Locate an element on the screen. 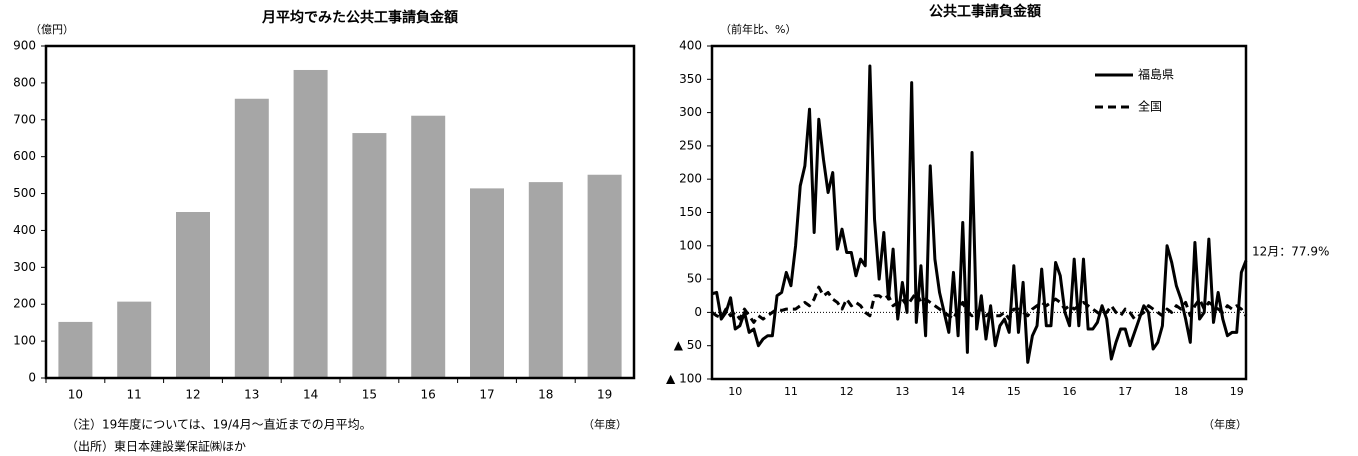 This screenshot has width=1358, height=456. y-tick-label: 350 is located at coordinates (690, 79).